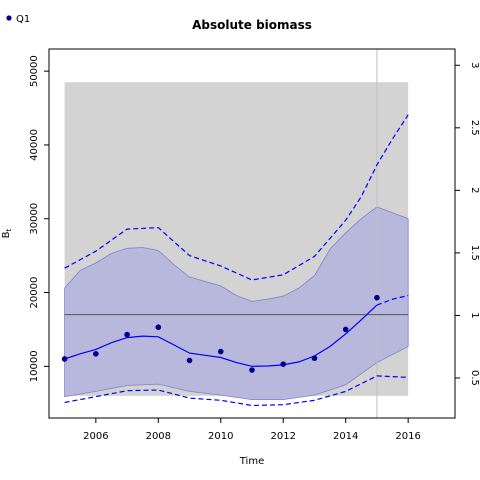 This screenshot has height=480, width=480. I want to click on y2-tick-label: 1, so click(474, 315).